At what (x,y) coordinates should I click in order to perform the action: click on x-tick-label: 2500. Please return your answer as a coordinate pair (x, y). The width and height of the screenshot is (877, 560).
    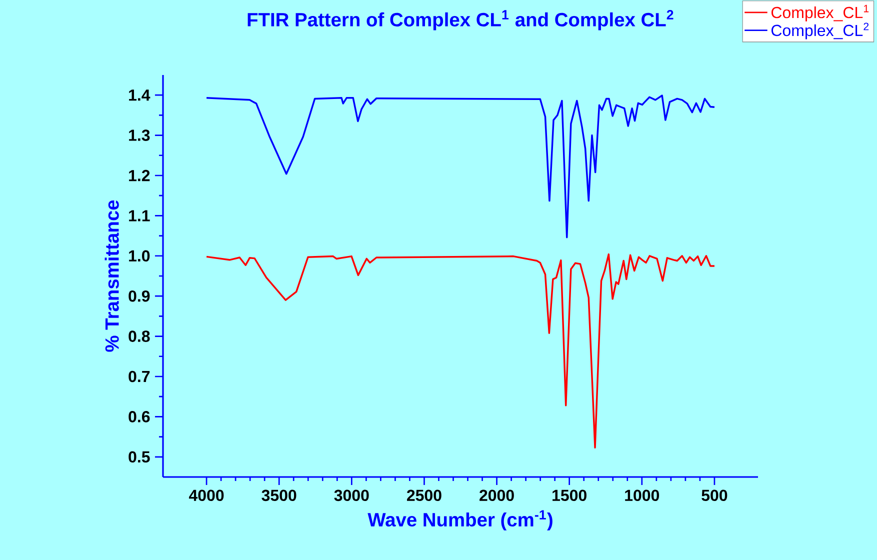
    Looking at the image, I should click on (424, 496).